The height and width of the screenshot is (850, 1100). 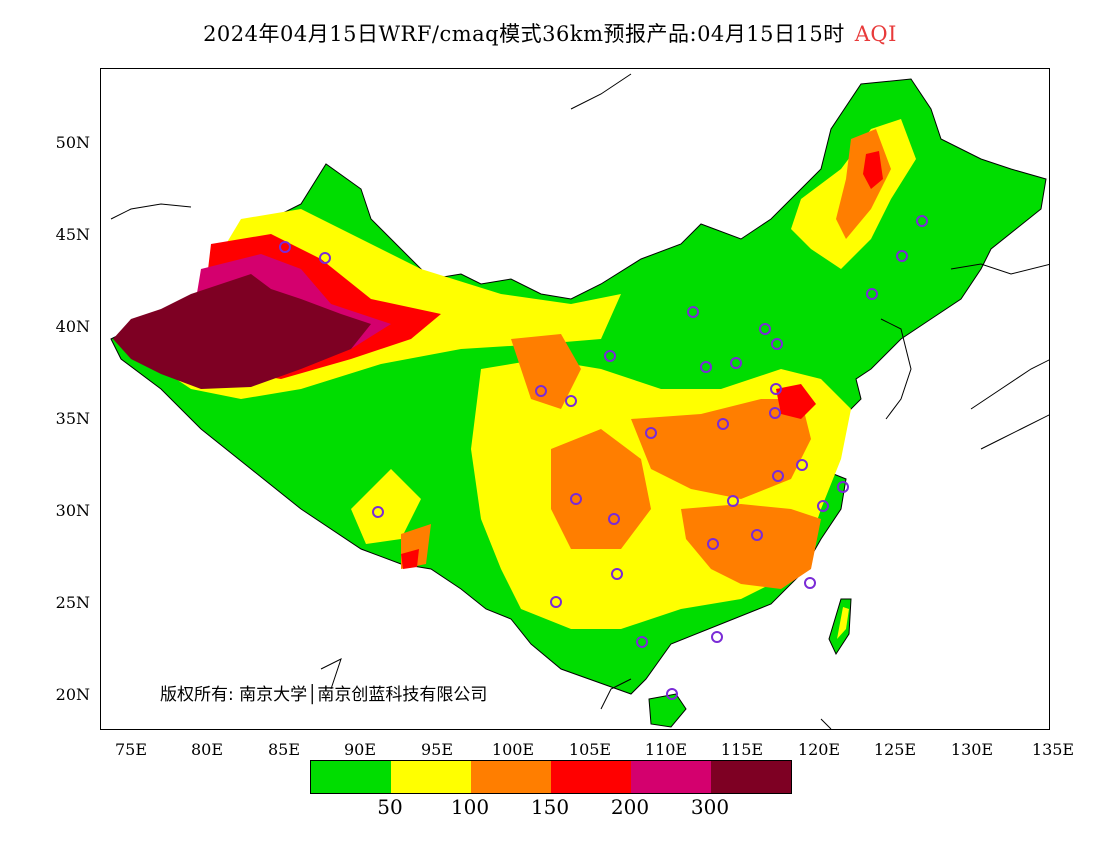 I want to click on title-variable: AQI, so click(x=875, y=34).